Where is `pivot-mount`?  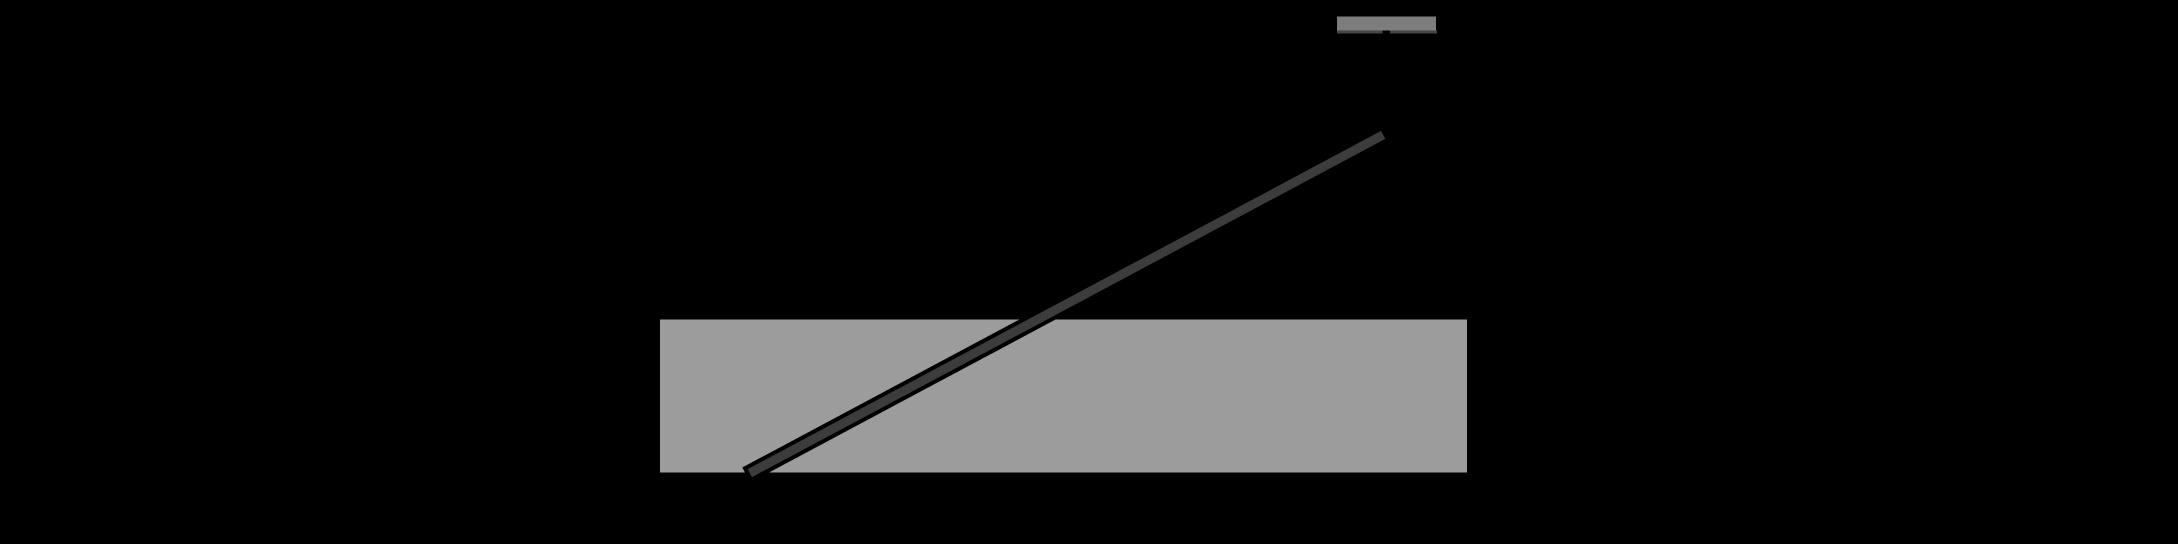
pivot-mount is located at coordinates (1386, 23).